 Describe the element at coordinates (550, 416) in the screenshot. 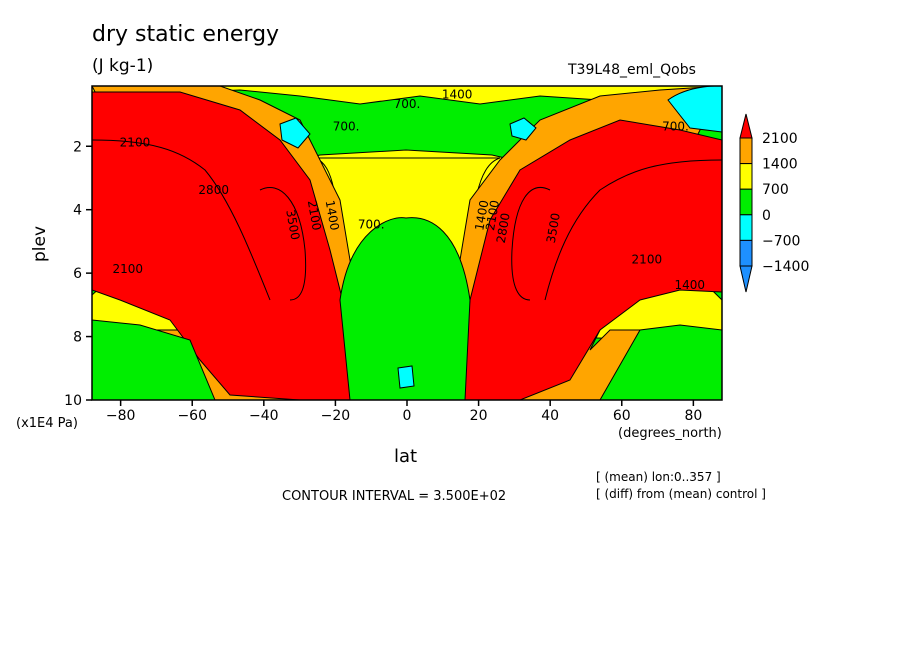

I see `x-tick-label: 40` at that location.